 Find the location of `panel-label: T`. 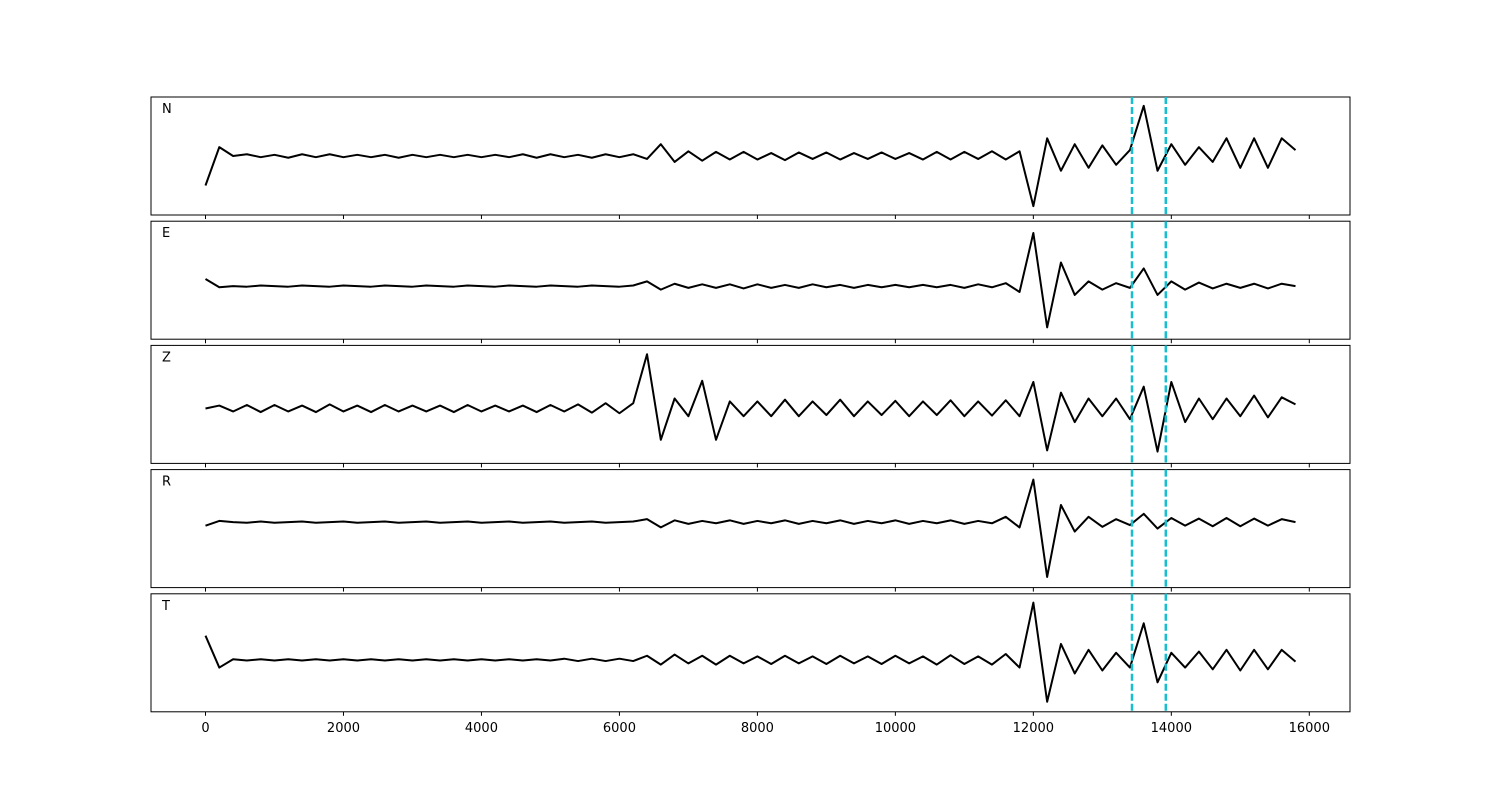

panel-label: T is located at coordinates (165, 606).